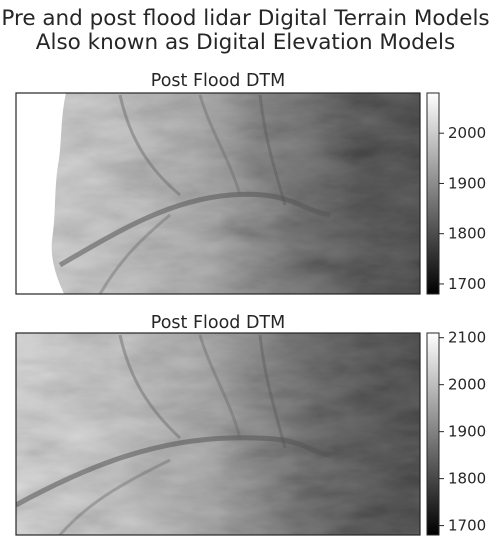  Describe the element at coordinates (218, 81) in the screenshot. I see `panel-1-title: Post Flood DTM` at that location.